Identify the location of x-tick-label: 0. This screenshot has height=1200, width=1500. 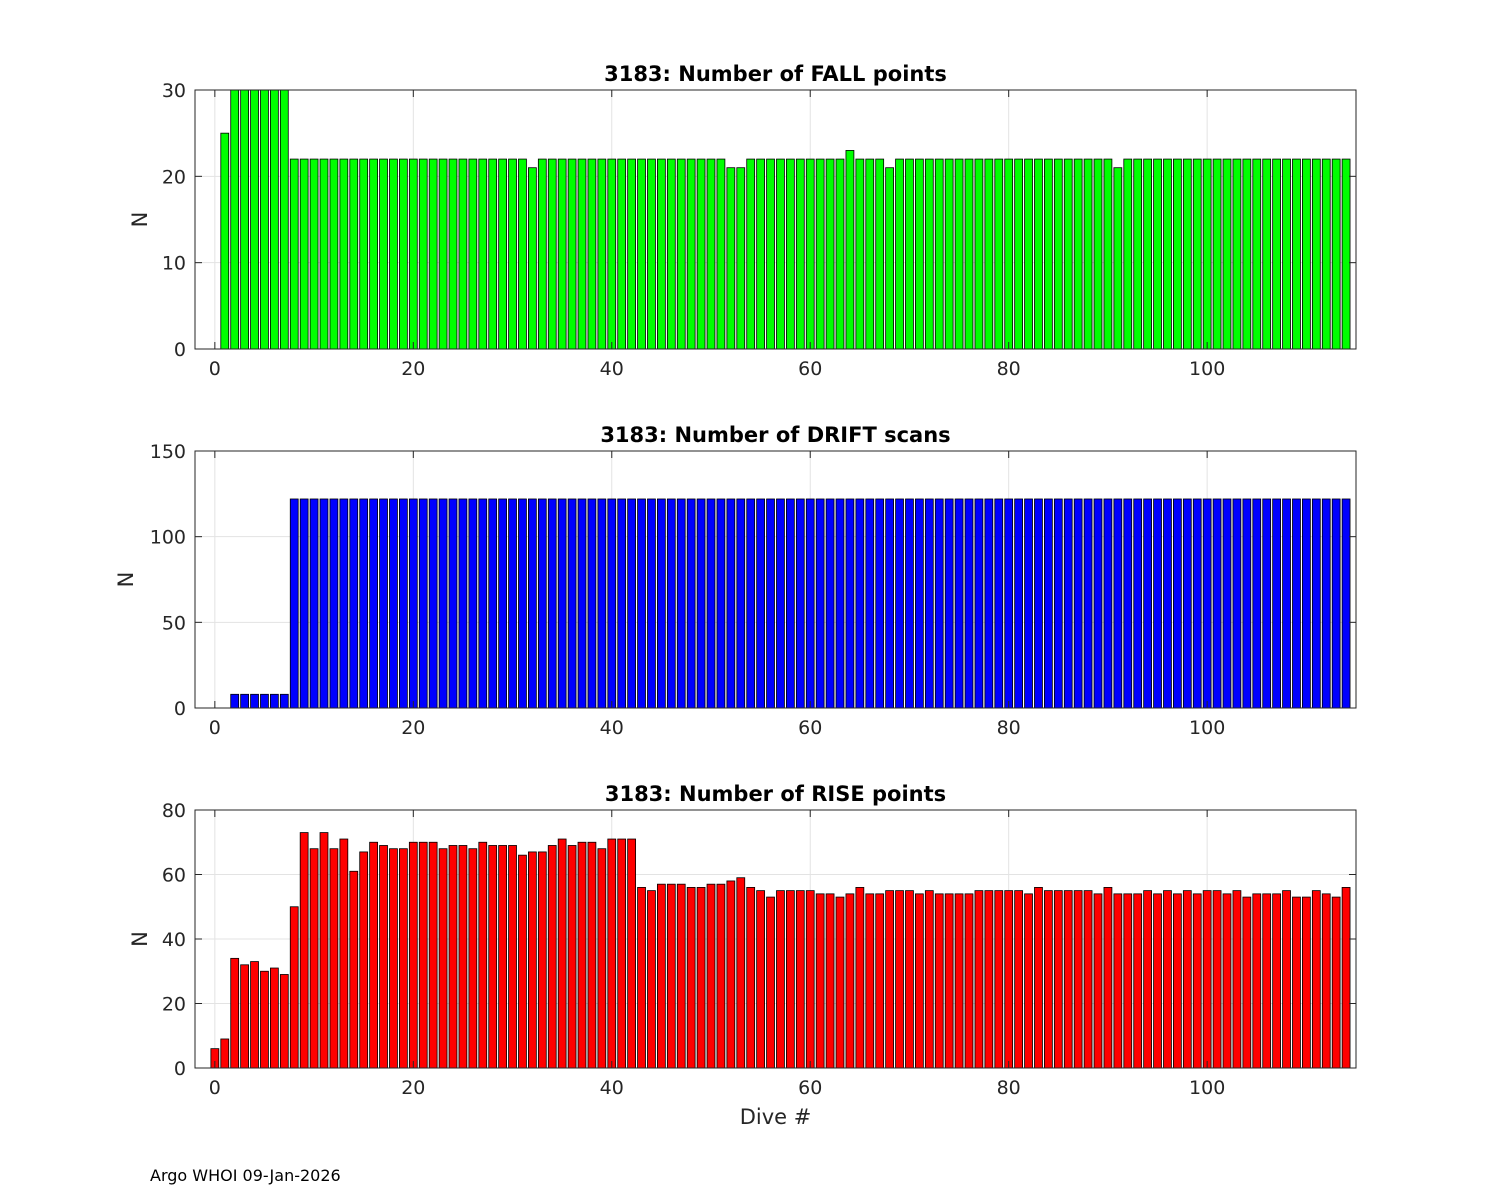
(215, 1088).